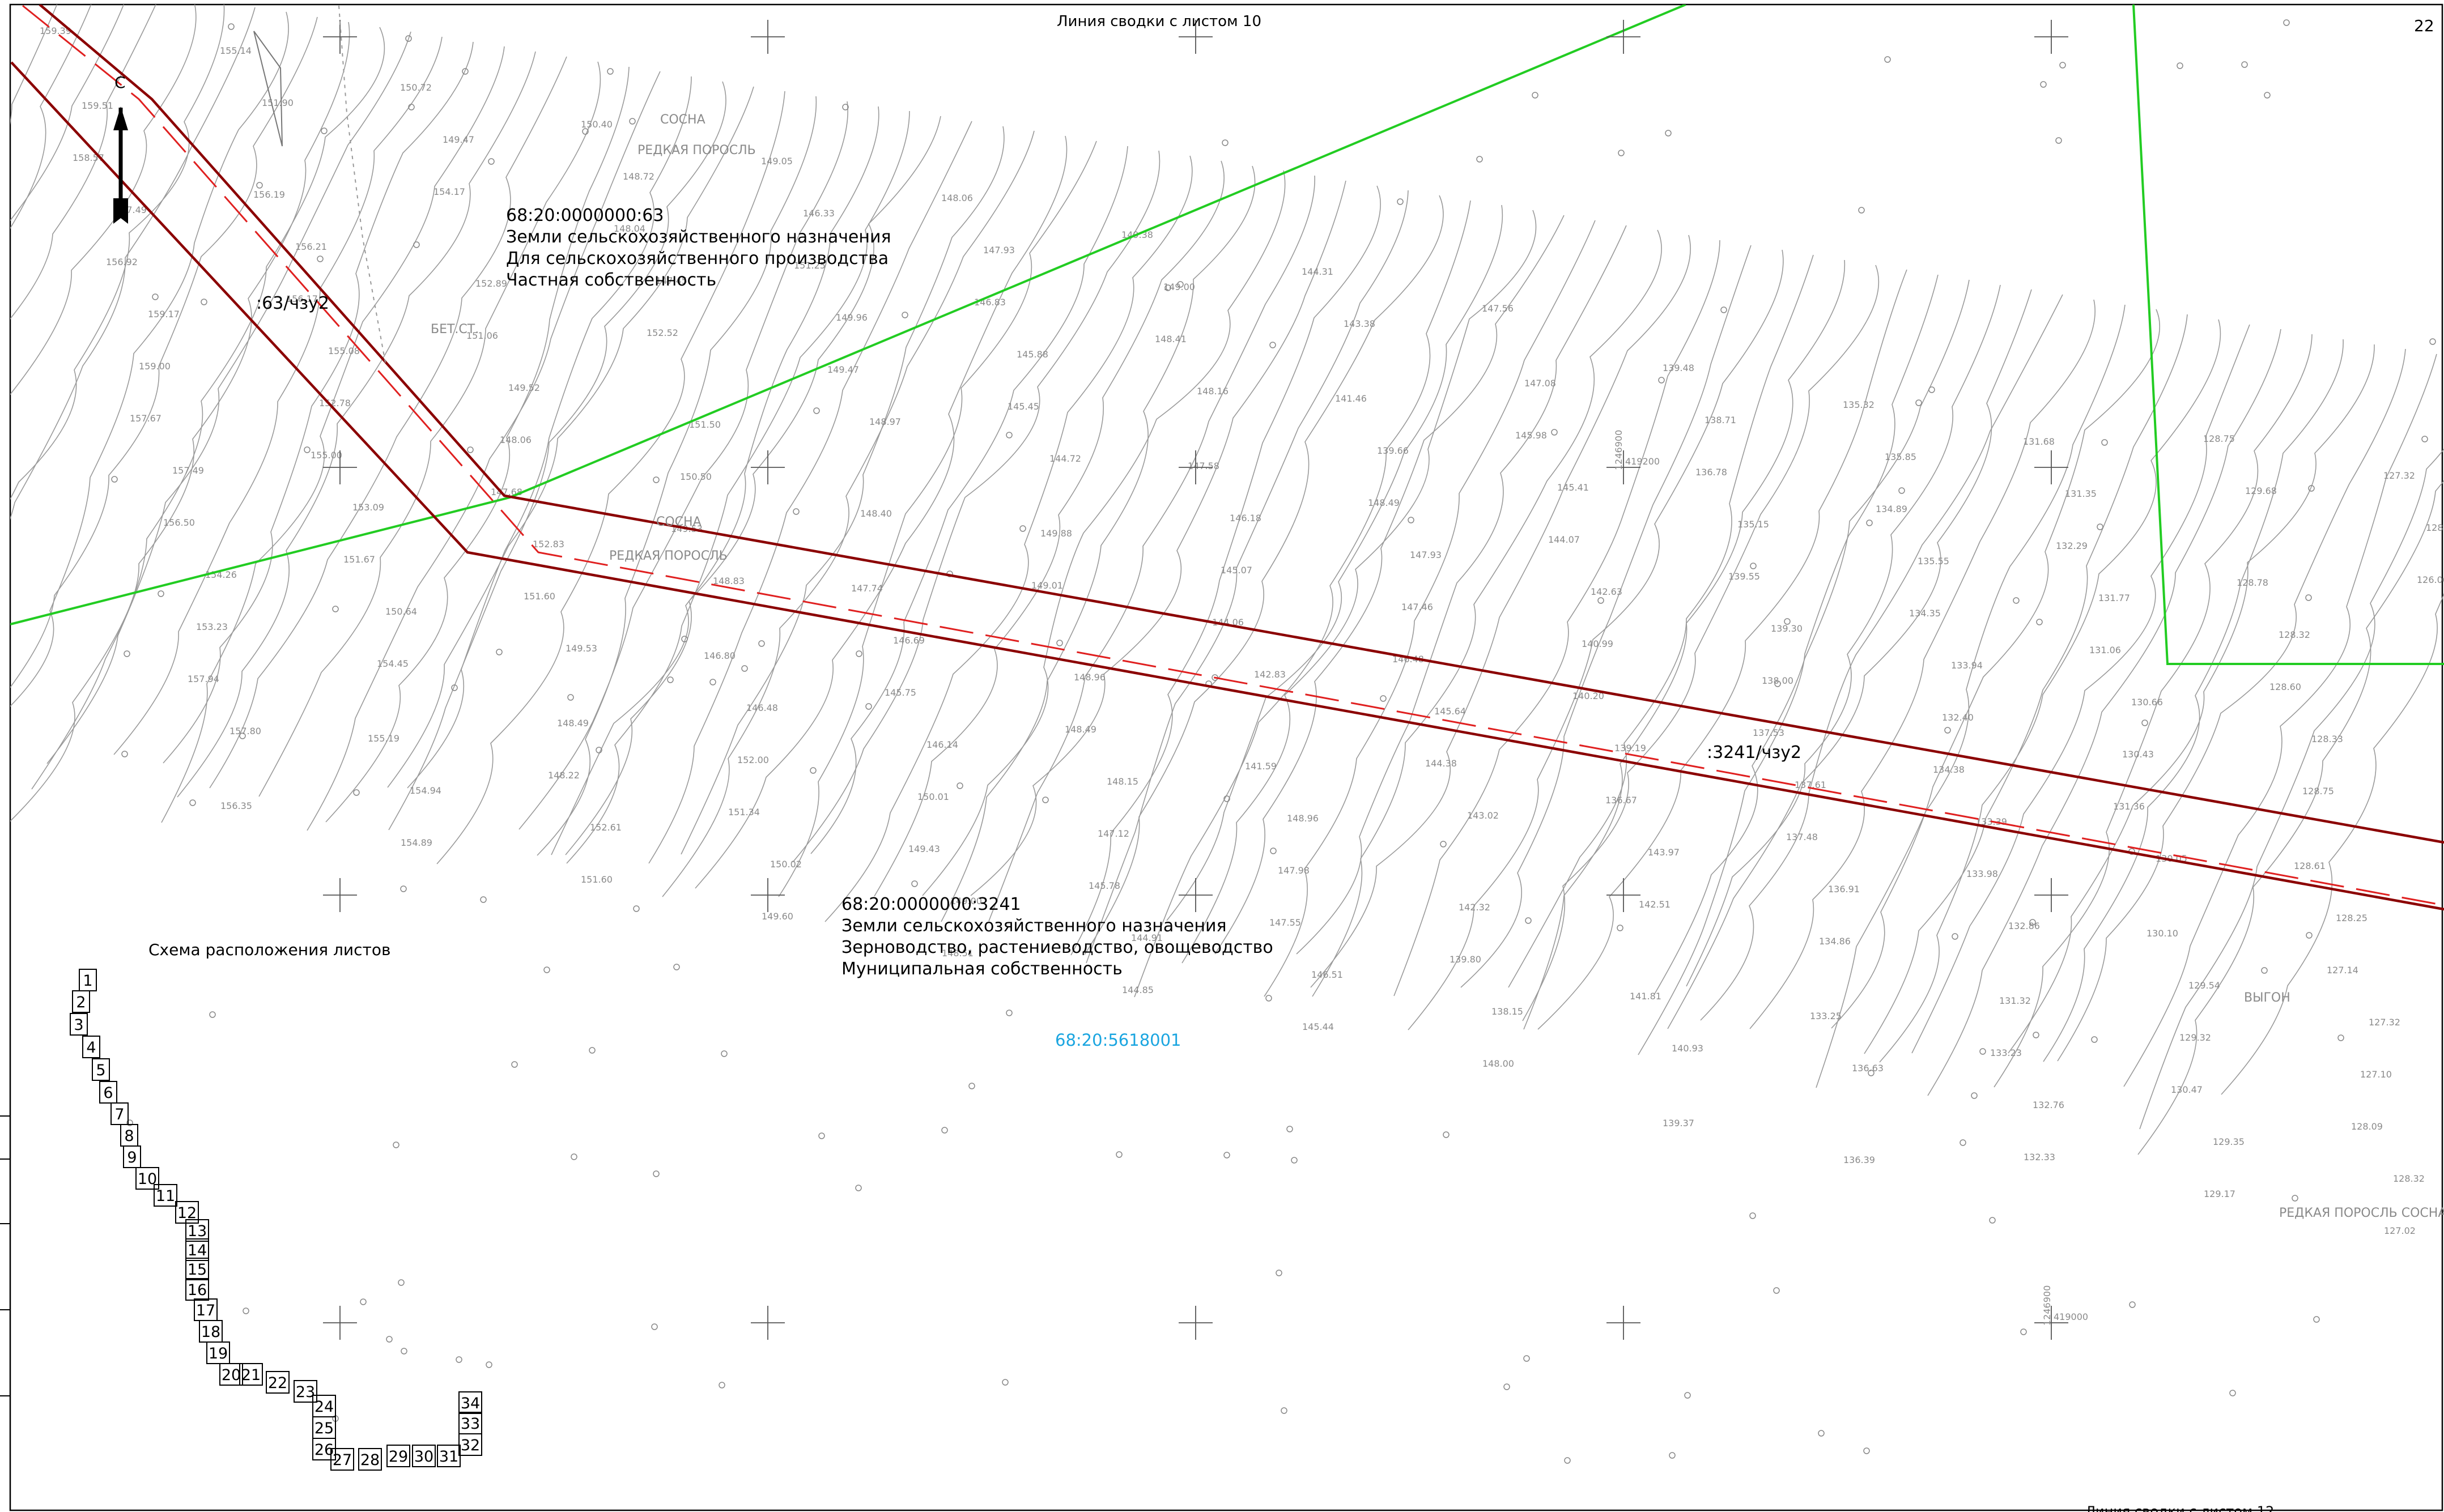 The image size is (2444, 1512). I want to click on svg-text: 149.52, so click(524, 387).